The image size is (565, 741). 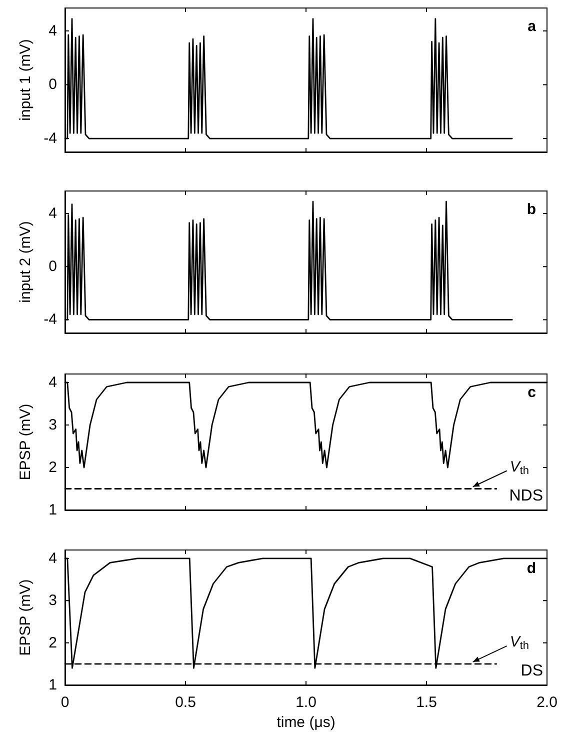 What do you see at coordinates (532, 671) in the screenshot?
I see `annotation: DS` at bounding box center [532, 671].